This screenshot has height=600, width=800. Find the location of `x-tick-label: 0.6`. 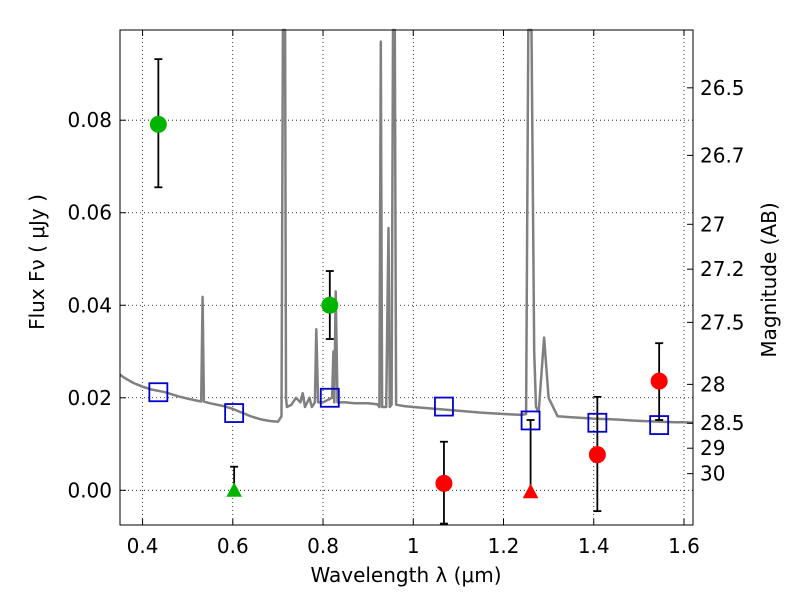

x-tick-label: 0.6 is located at coordinates (233, 546).